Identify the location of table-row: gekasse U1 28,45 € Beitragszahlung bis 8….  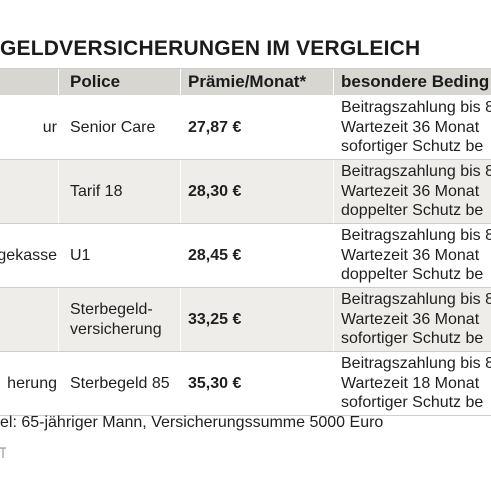
(245, 256).